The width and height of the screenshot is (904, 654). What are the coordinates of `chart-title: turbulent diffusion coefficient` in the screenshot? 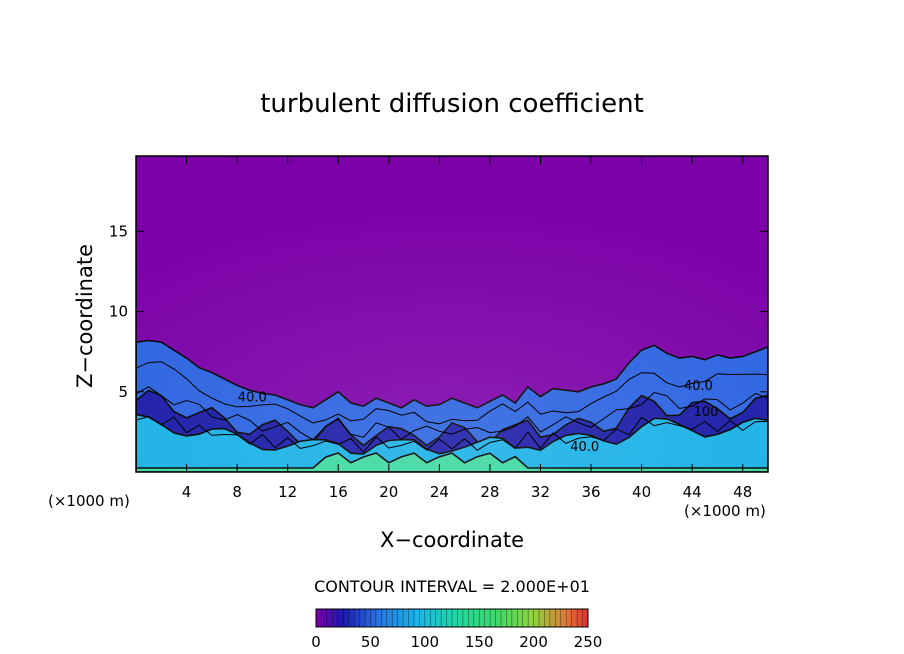 It's located at (452, 104).